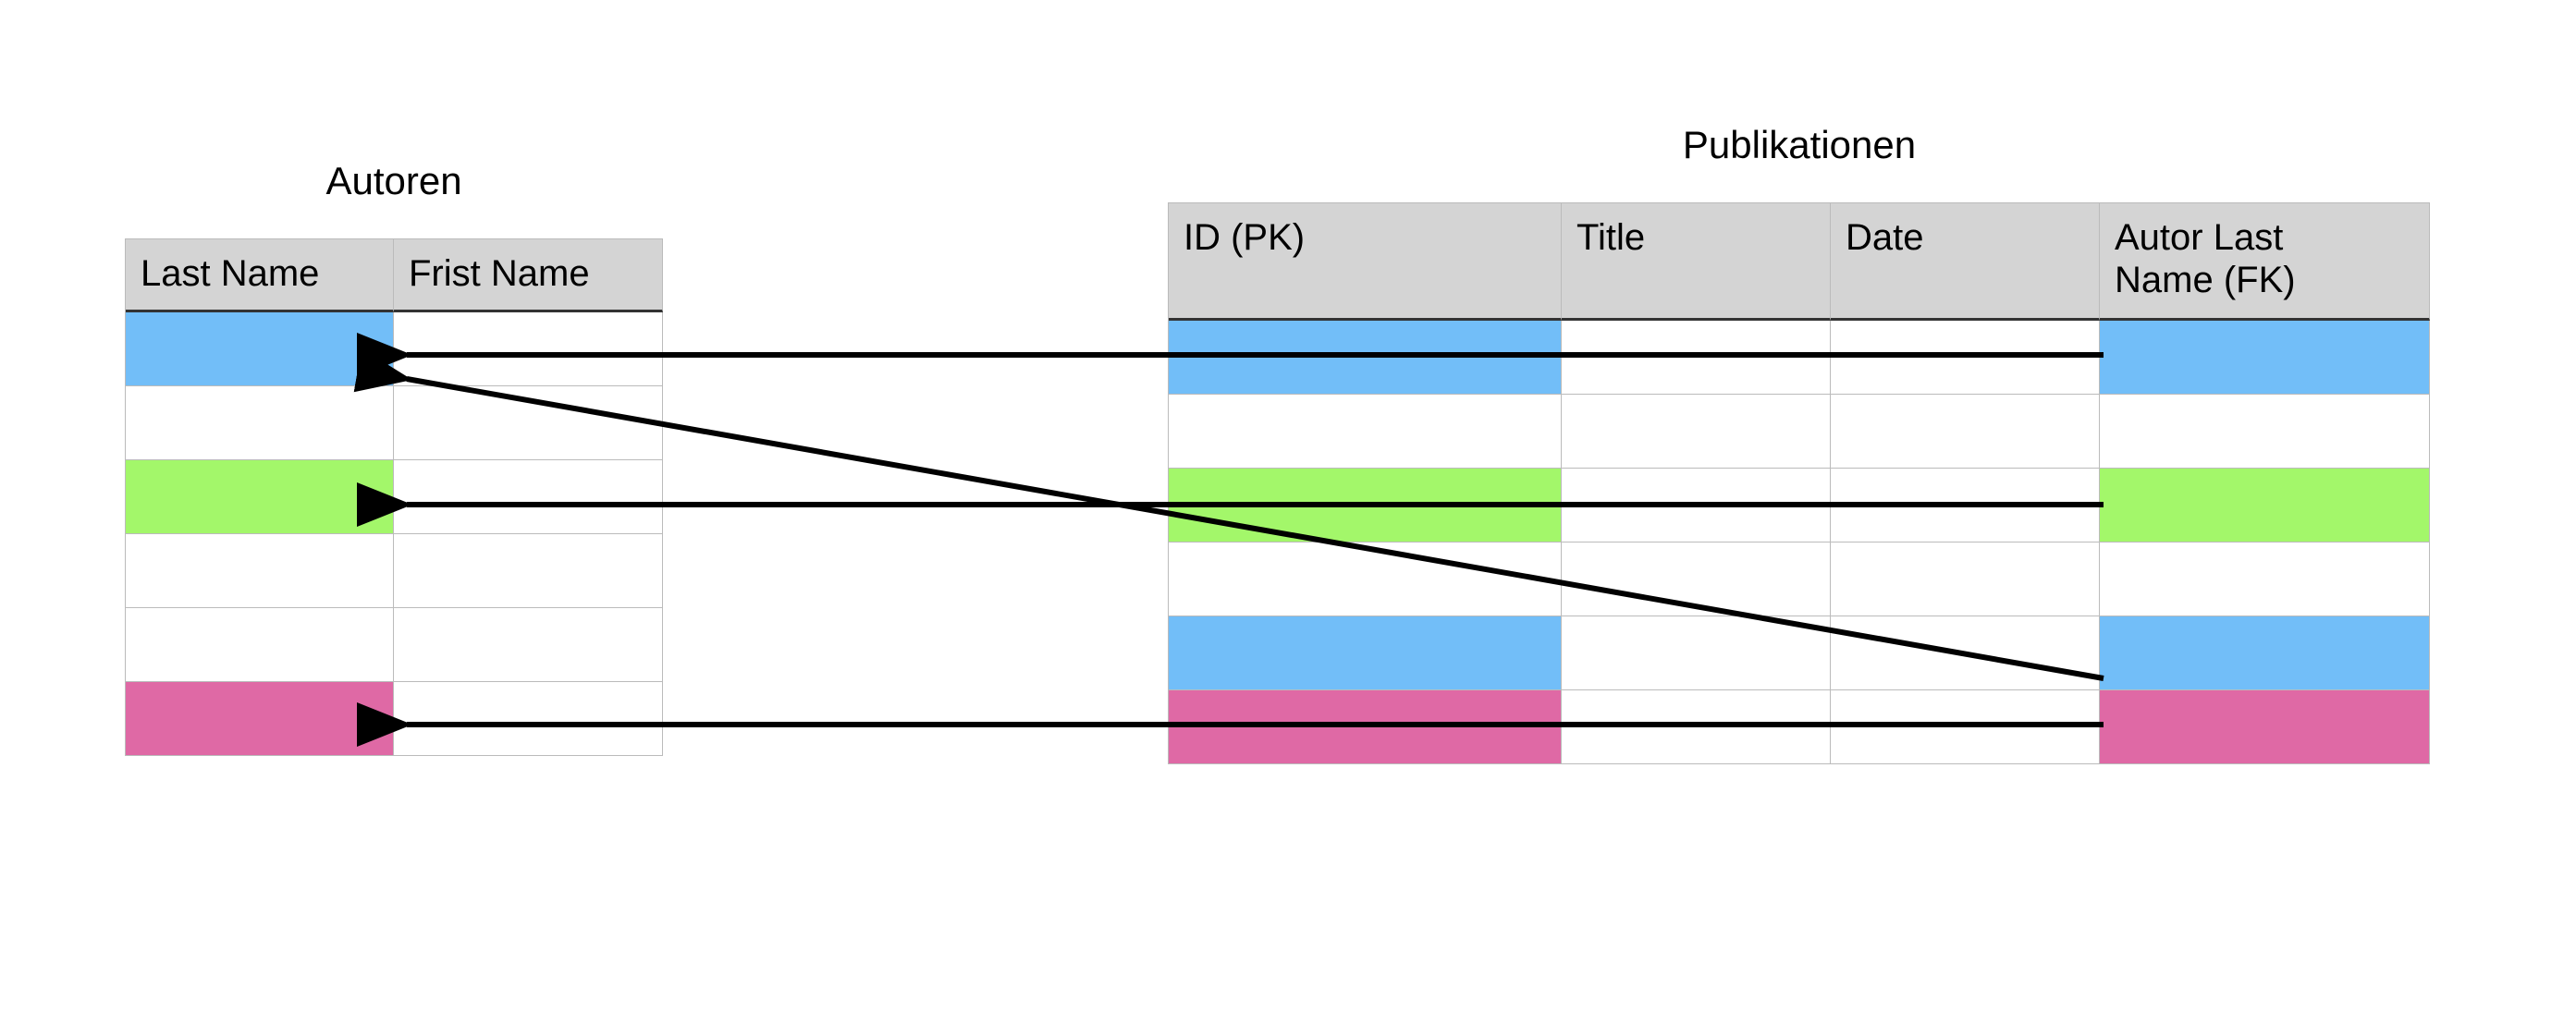 The height and width of the screenshot is (1024, 2576). What do you see at coordinates (394, 180) in the screenshot?
I see `table-title: Autoren` at bounding box center [394, 180].